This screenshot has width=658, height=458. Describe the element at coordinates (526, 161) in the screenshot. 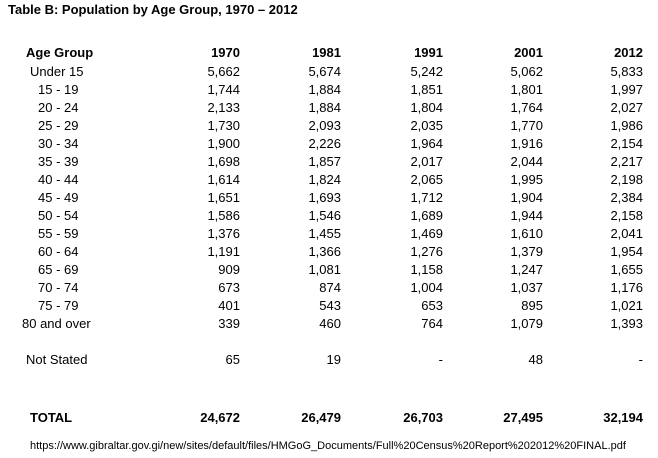

I see `table-cell: 2,044` at that location.